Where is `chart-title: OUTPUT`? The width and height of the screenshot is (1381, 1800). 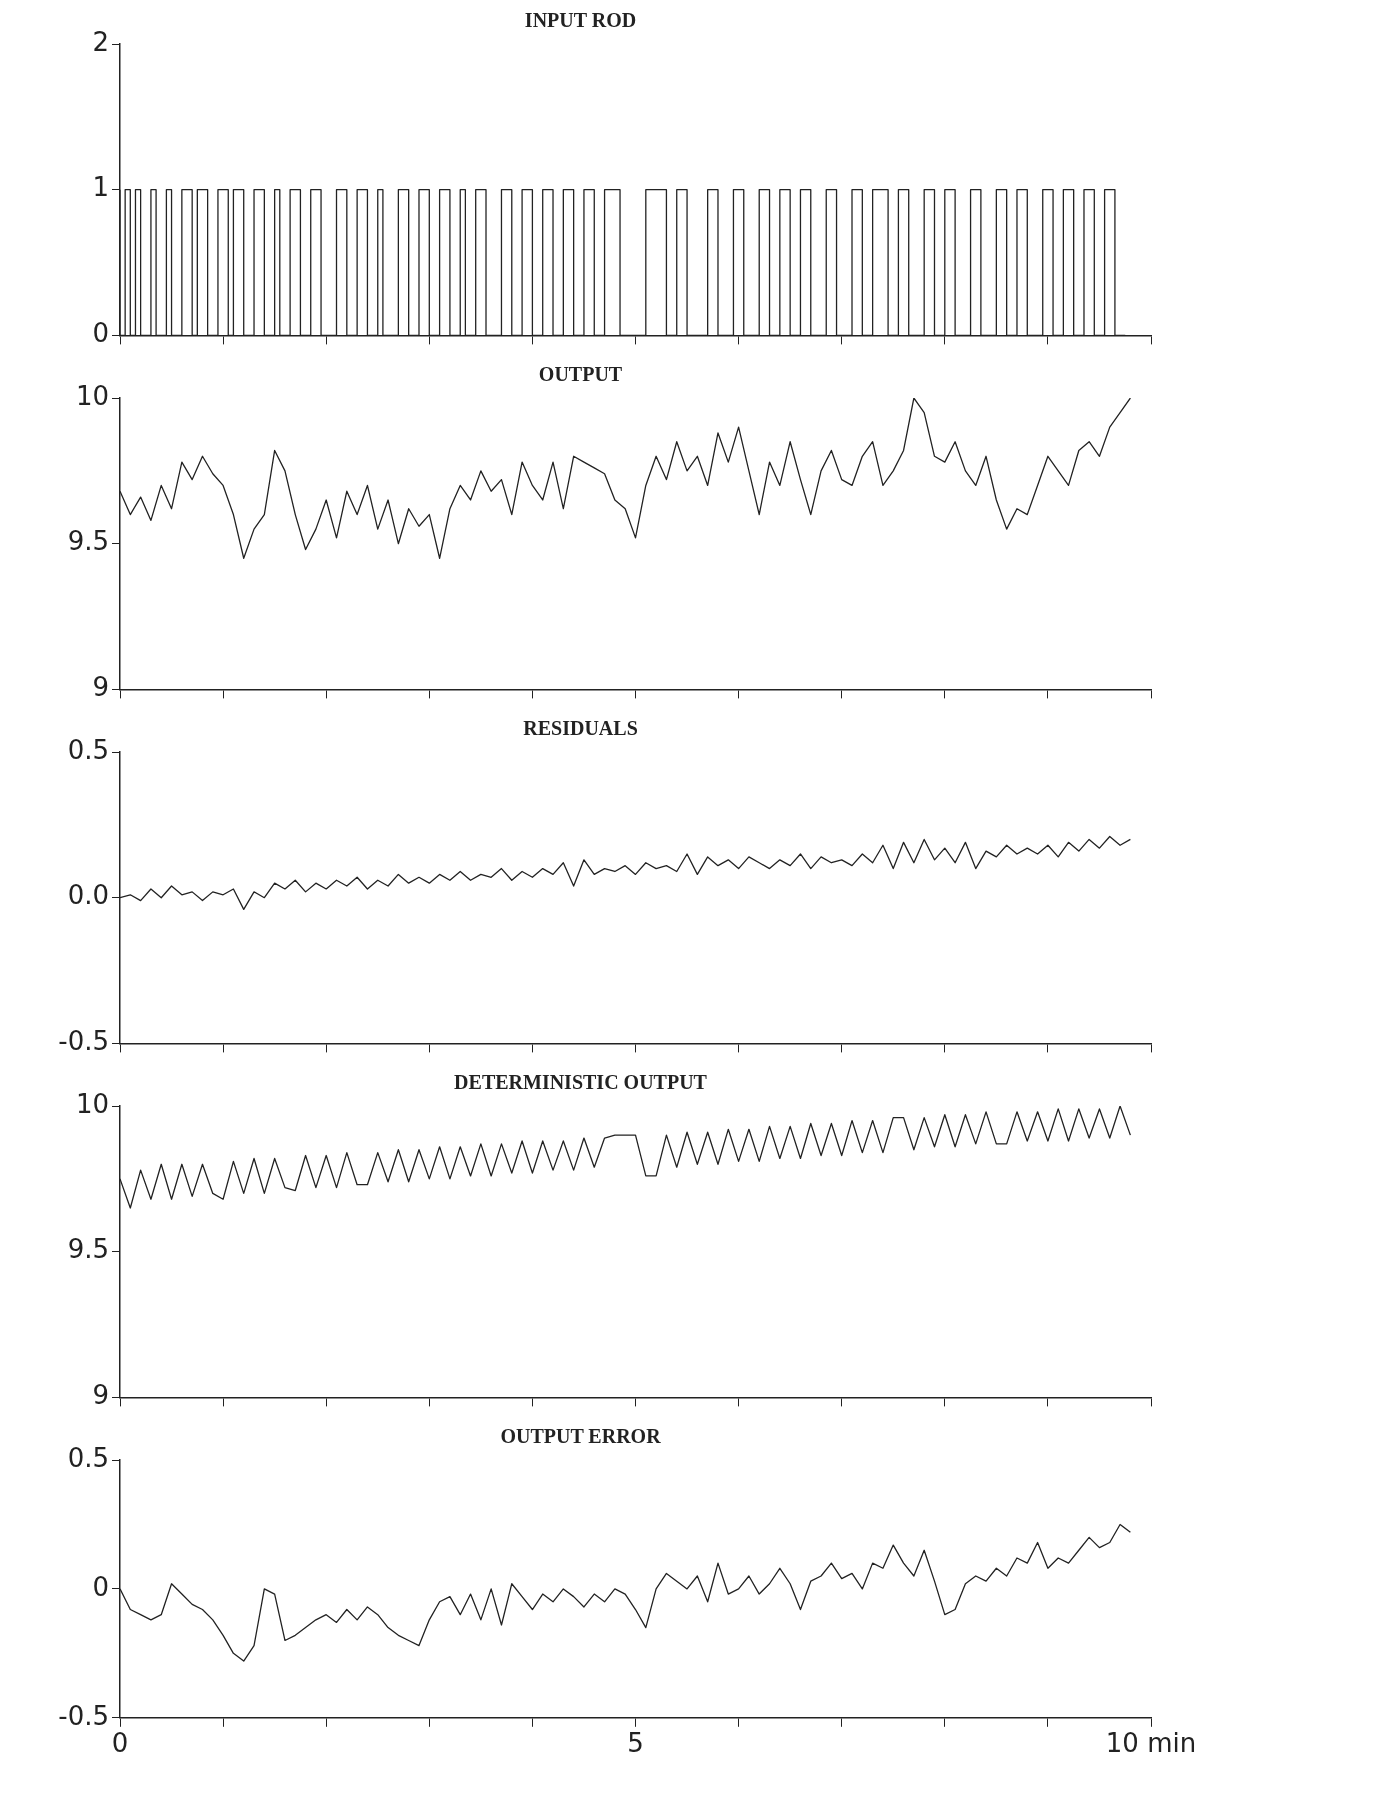
chart-title: OUTPUT is located at coordinates (580, 374).